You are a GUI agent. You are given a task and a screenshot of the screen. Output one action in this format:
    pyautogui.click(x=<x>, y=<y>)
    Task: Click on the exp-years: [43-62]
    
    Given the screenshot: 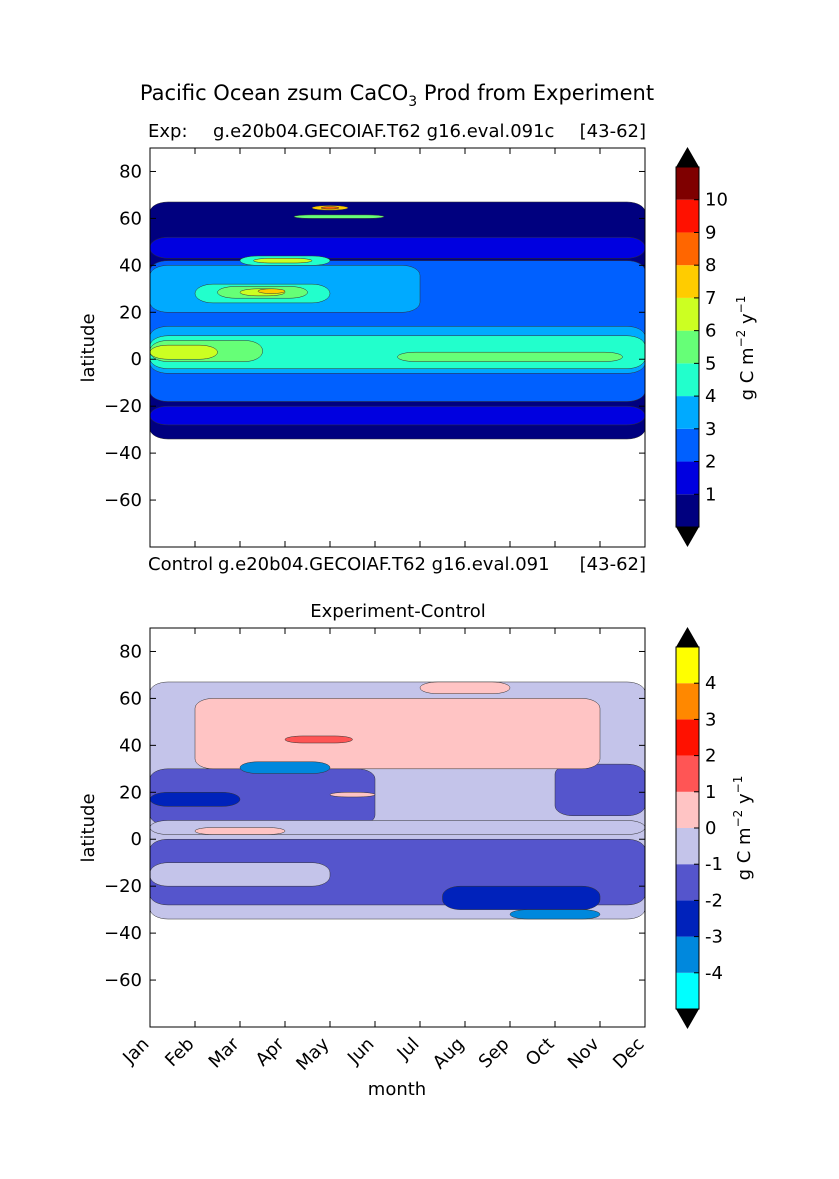 What is the action you would take?
    pyautogui.click(x=613, y=131)
    